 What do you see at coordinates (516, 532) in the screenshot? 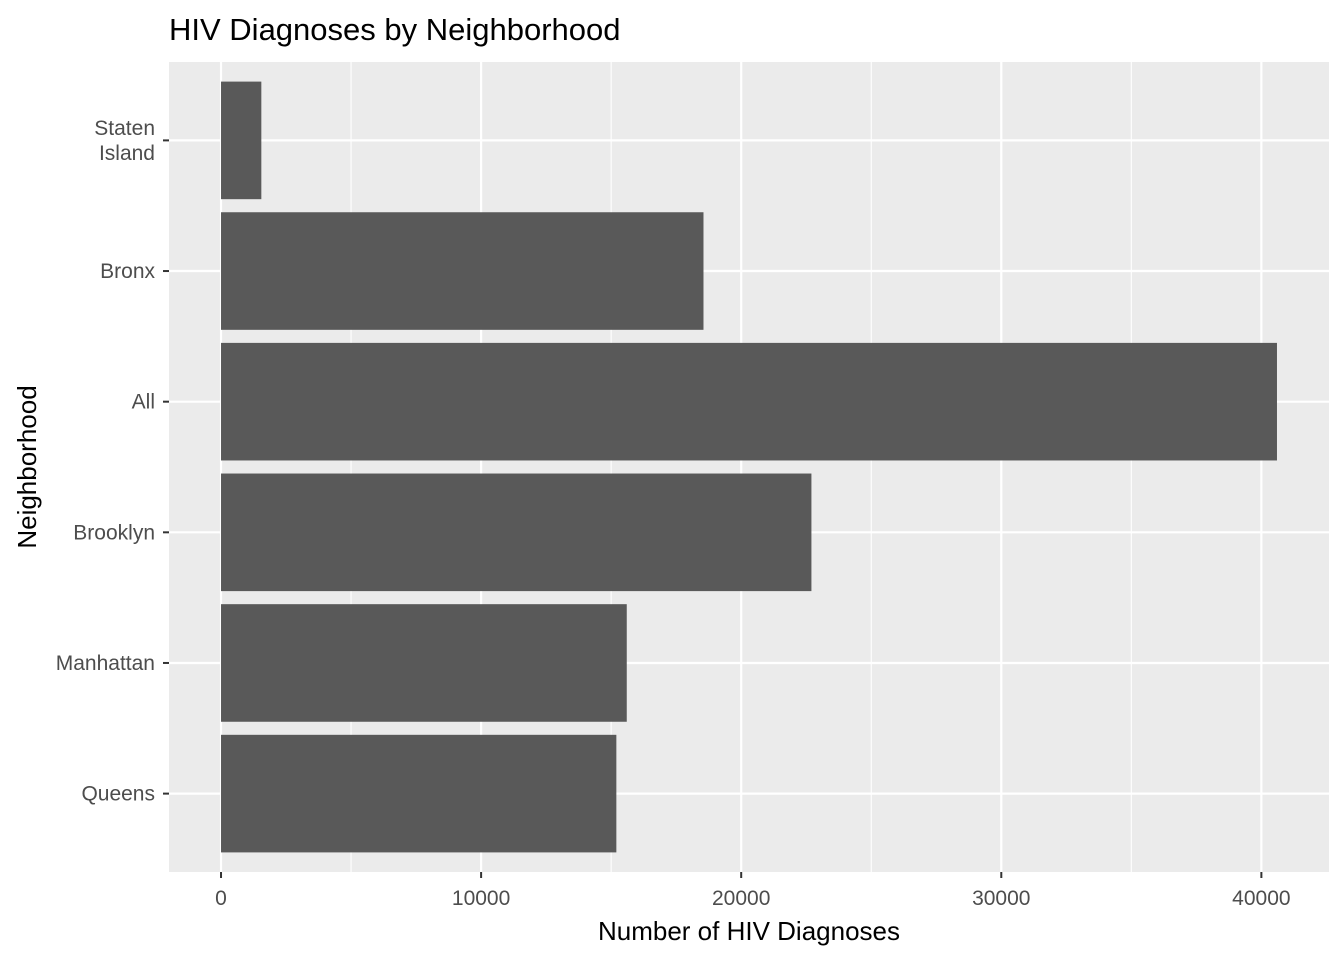
I see `bar-brooklyn` at bounding box center [516, 532].